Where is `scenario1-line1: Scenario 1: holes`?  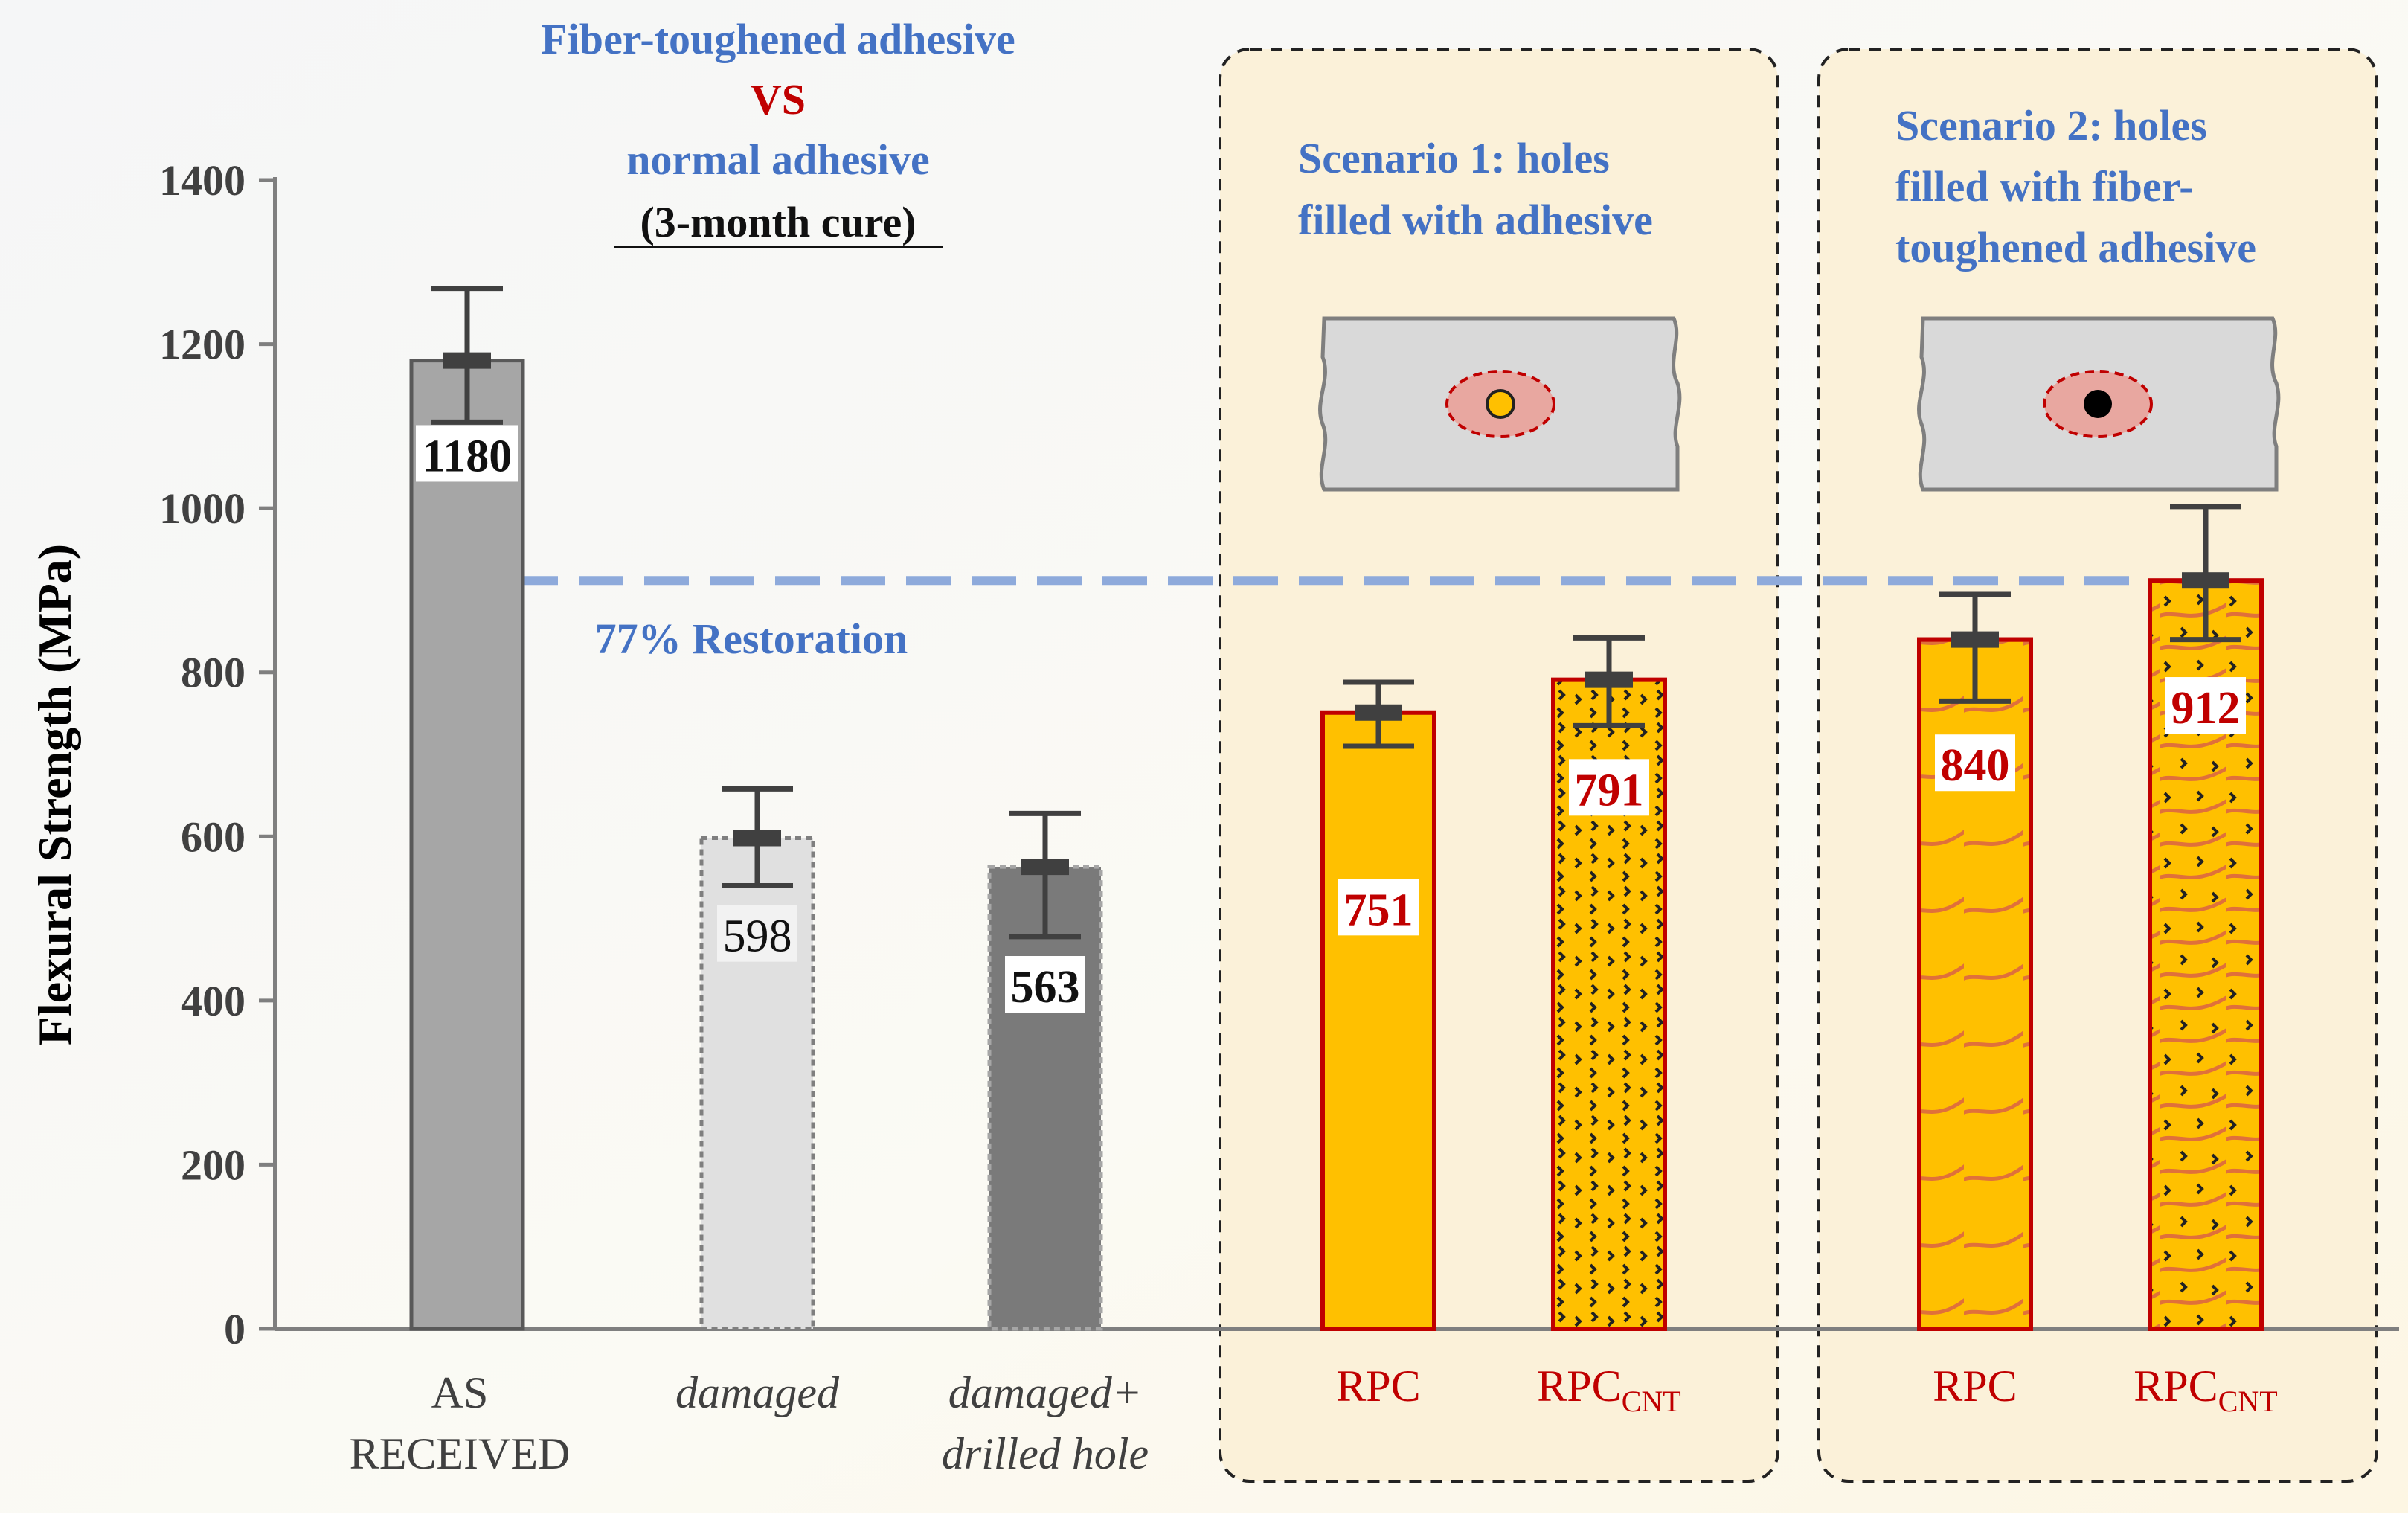
scenario1-line1: Scenario 1: holes is located at coordinates (1454, 158).